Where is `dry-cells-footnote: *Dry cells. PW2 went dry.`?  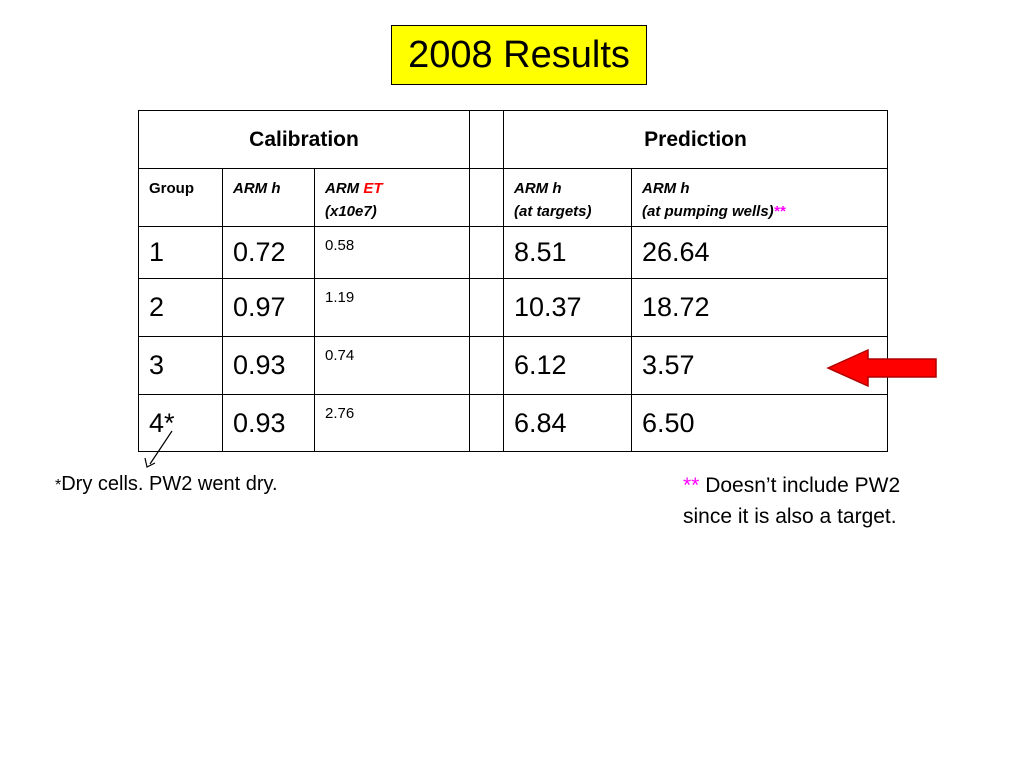 dry-cells-footnote: *Dry cells. PW2 went dry. is located at coordinates (166, 484).